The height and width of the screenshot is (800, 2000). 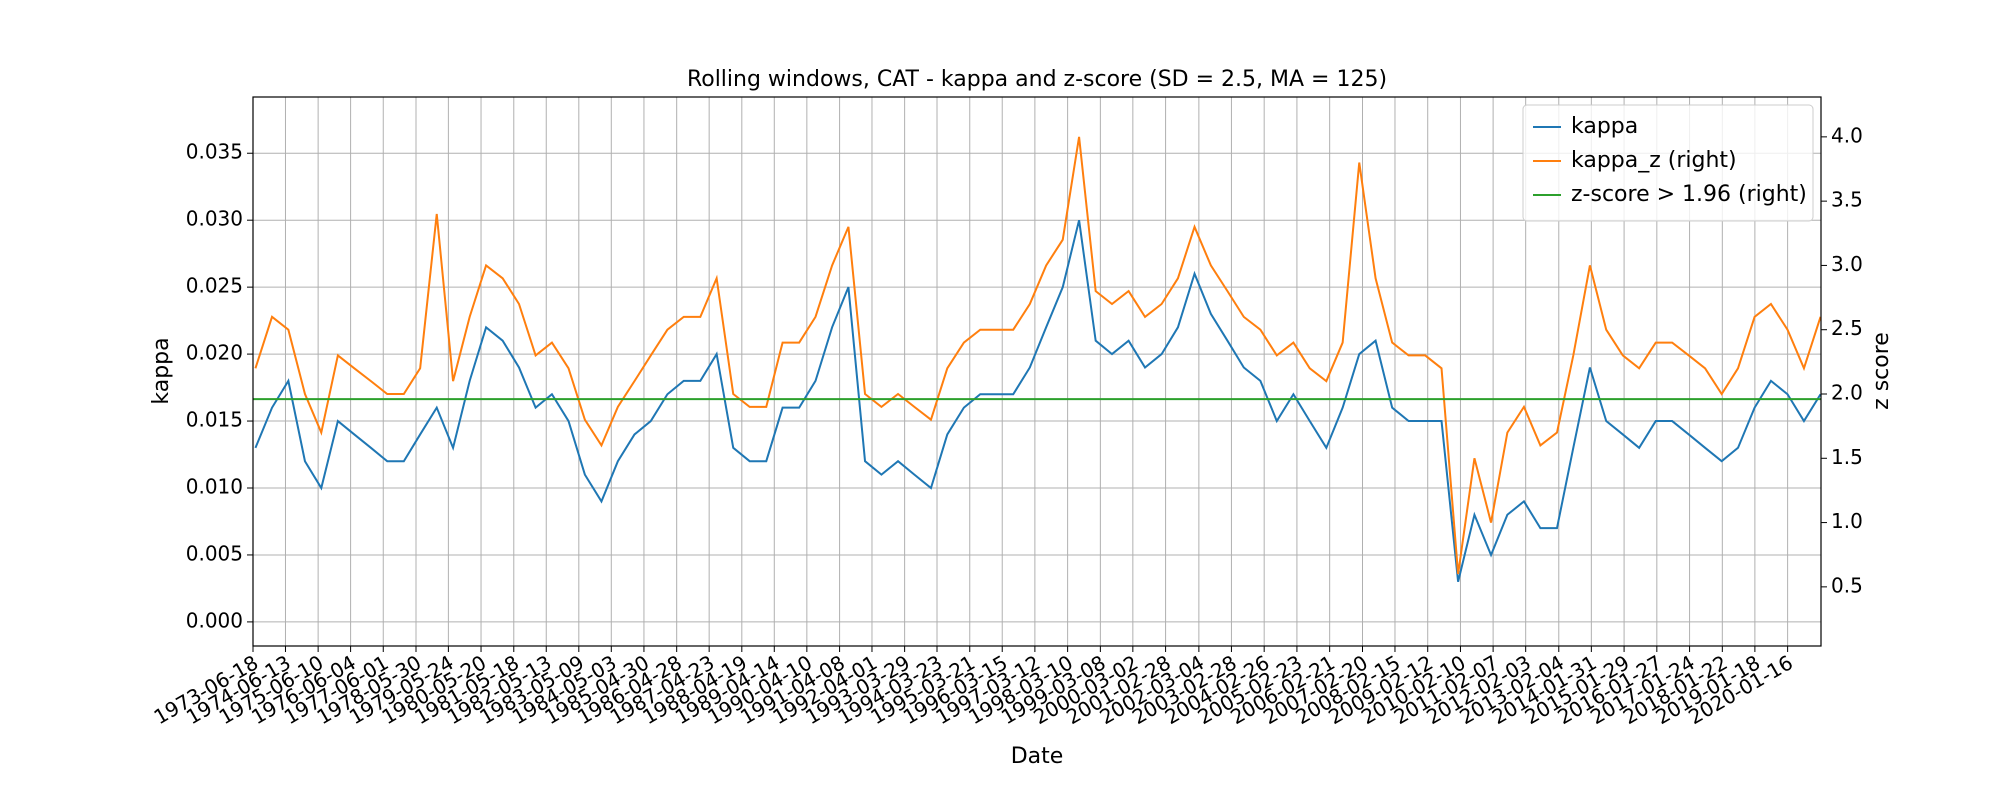 I want to click on y-tick-label: 0.005, so click(x=214, y=553).